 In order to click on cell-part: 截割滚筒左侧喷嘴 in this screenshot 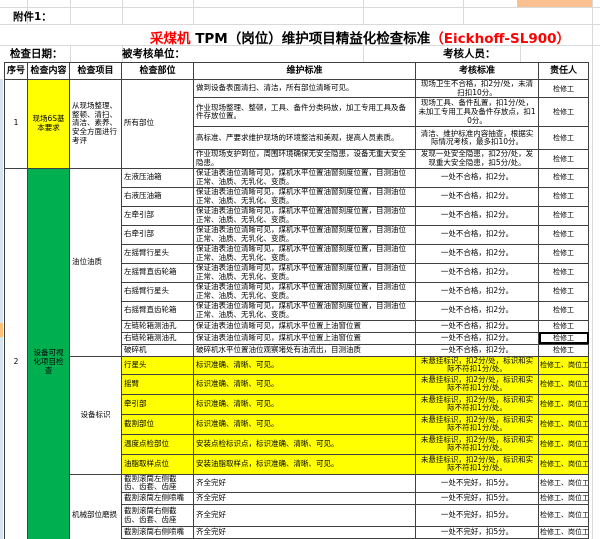, I will do `click(157, 498)`.